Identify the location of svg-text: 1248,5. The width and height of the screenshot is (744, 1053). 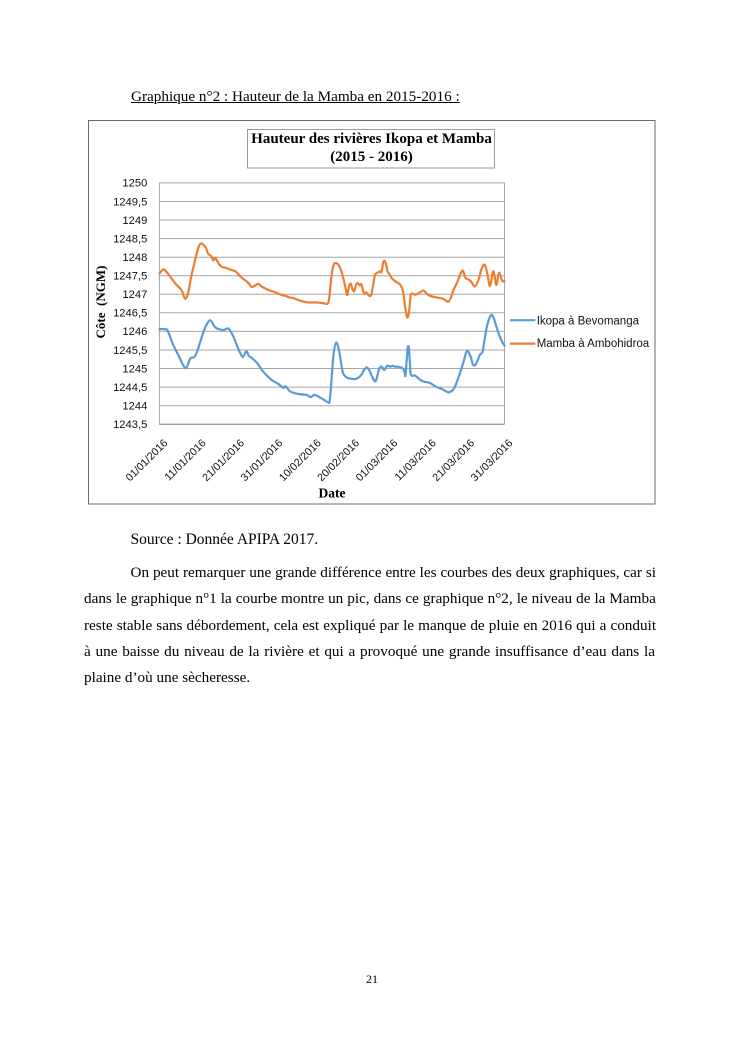
(130, 239).